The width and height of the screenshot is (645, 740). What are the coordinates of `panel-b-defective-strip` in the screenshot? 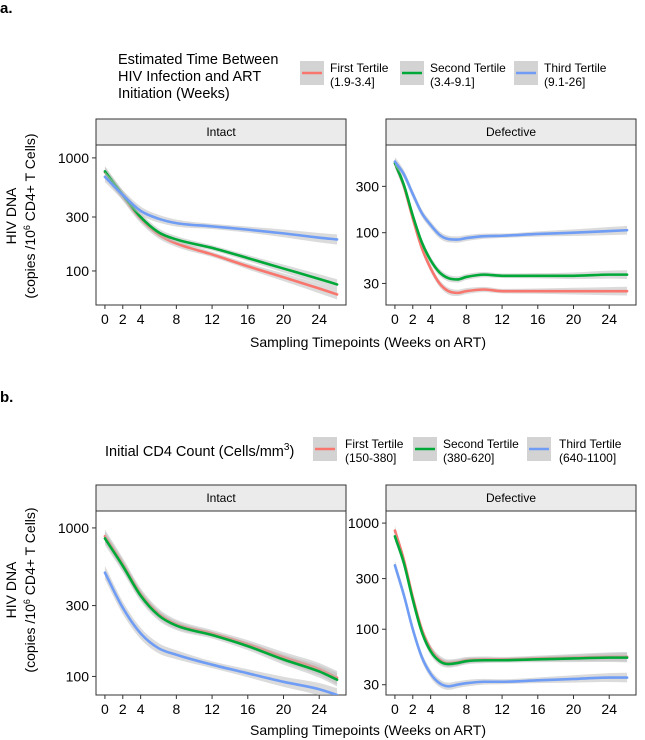 It's located at (511, 498).